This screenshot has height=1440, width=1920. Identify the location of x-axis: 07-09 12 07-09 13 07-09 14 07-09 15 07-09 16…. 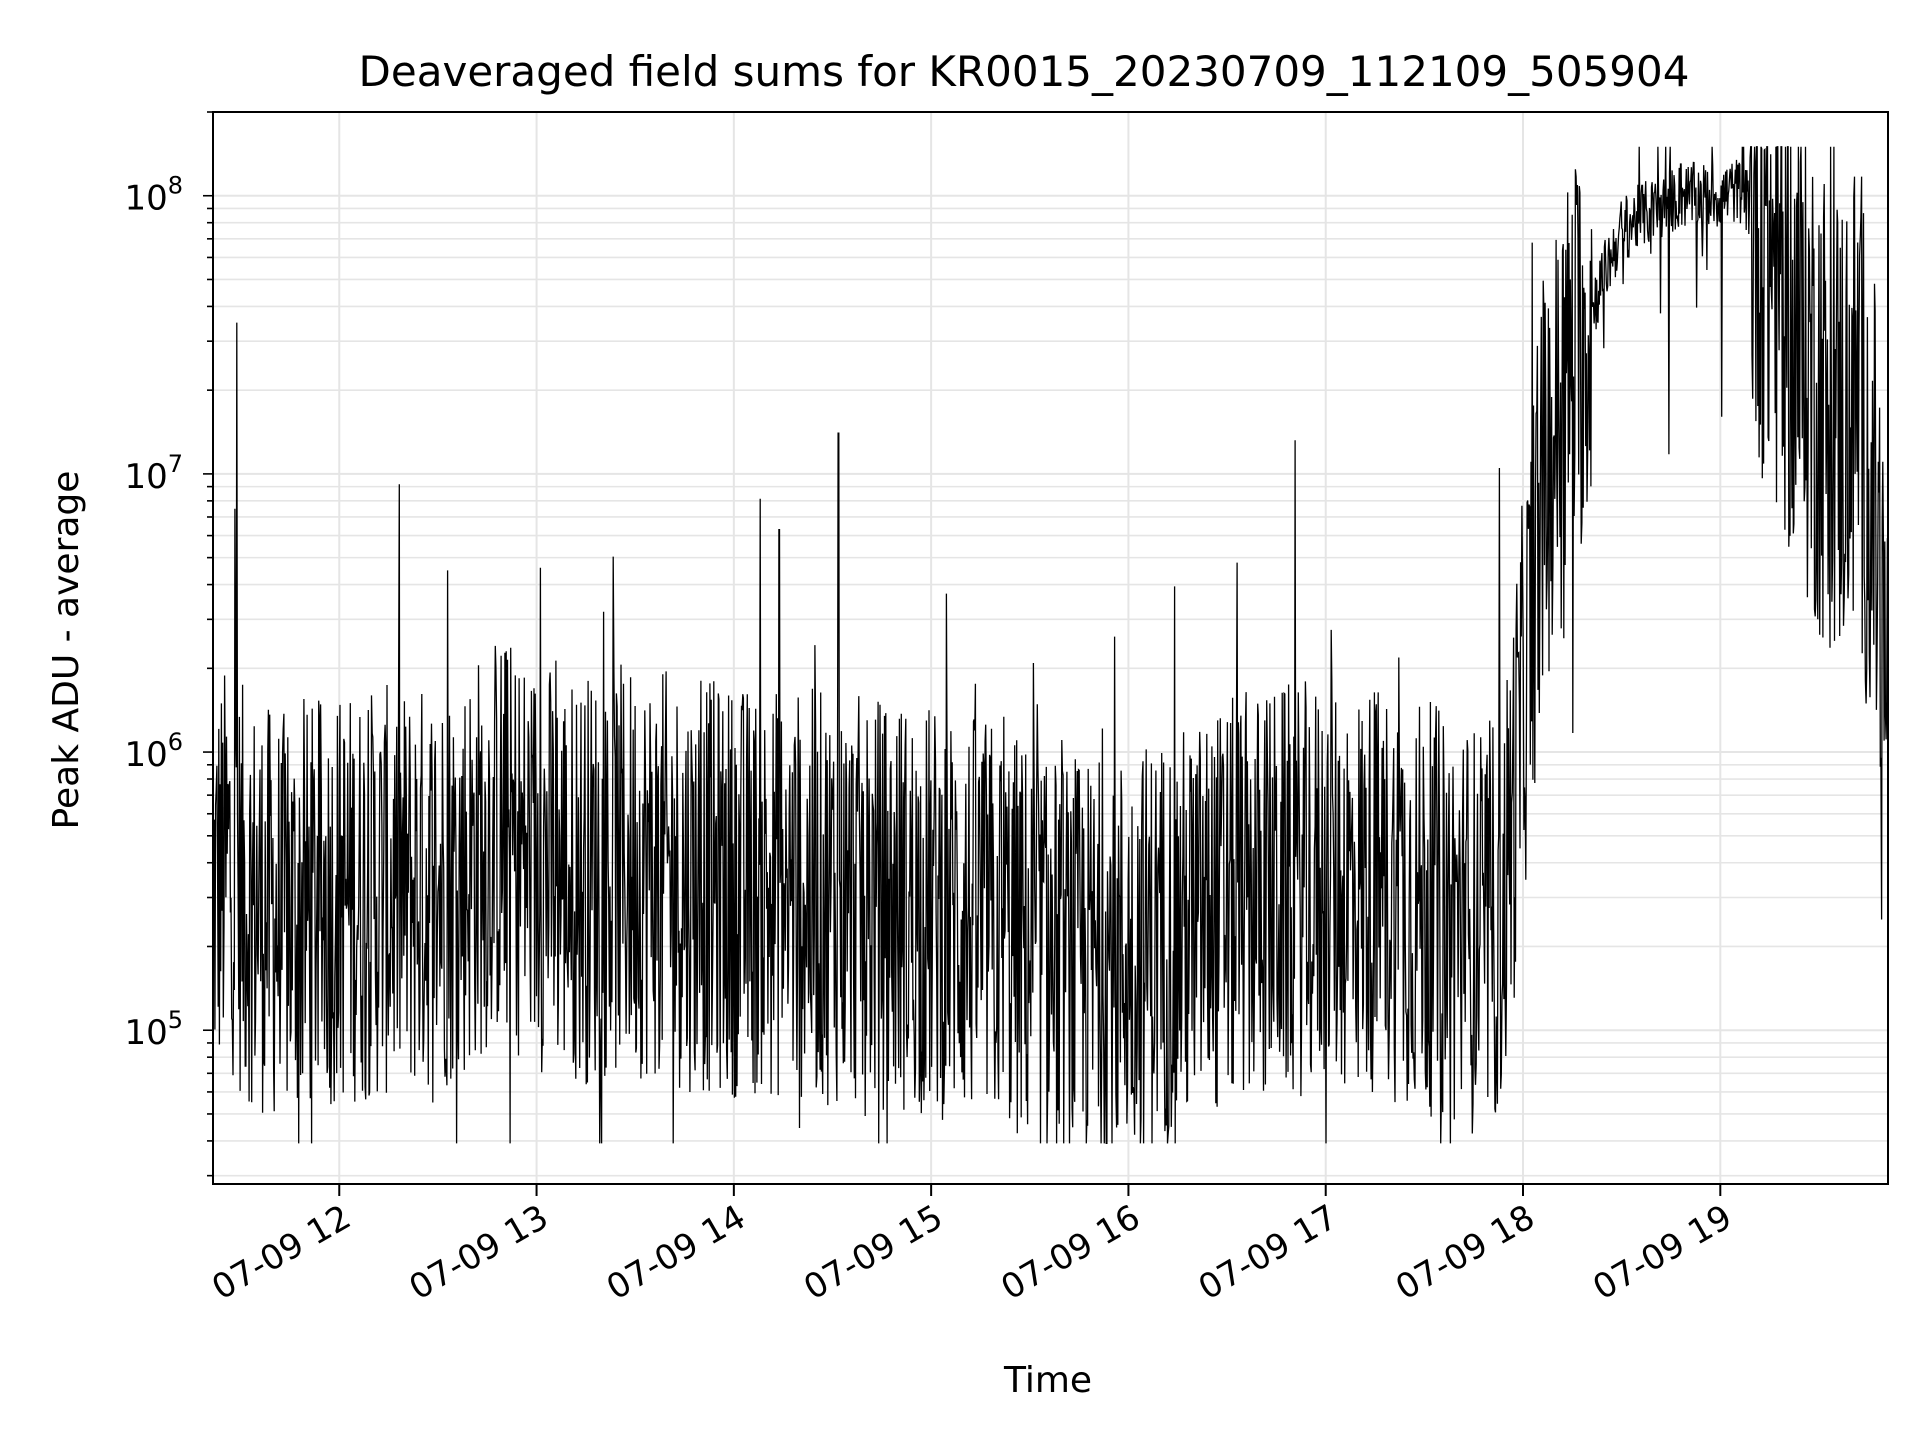
(972, 1246).